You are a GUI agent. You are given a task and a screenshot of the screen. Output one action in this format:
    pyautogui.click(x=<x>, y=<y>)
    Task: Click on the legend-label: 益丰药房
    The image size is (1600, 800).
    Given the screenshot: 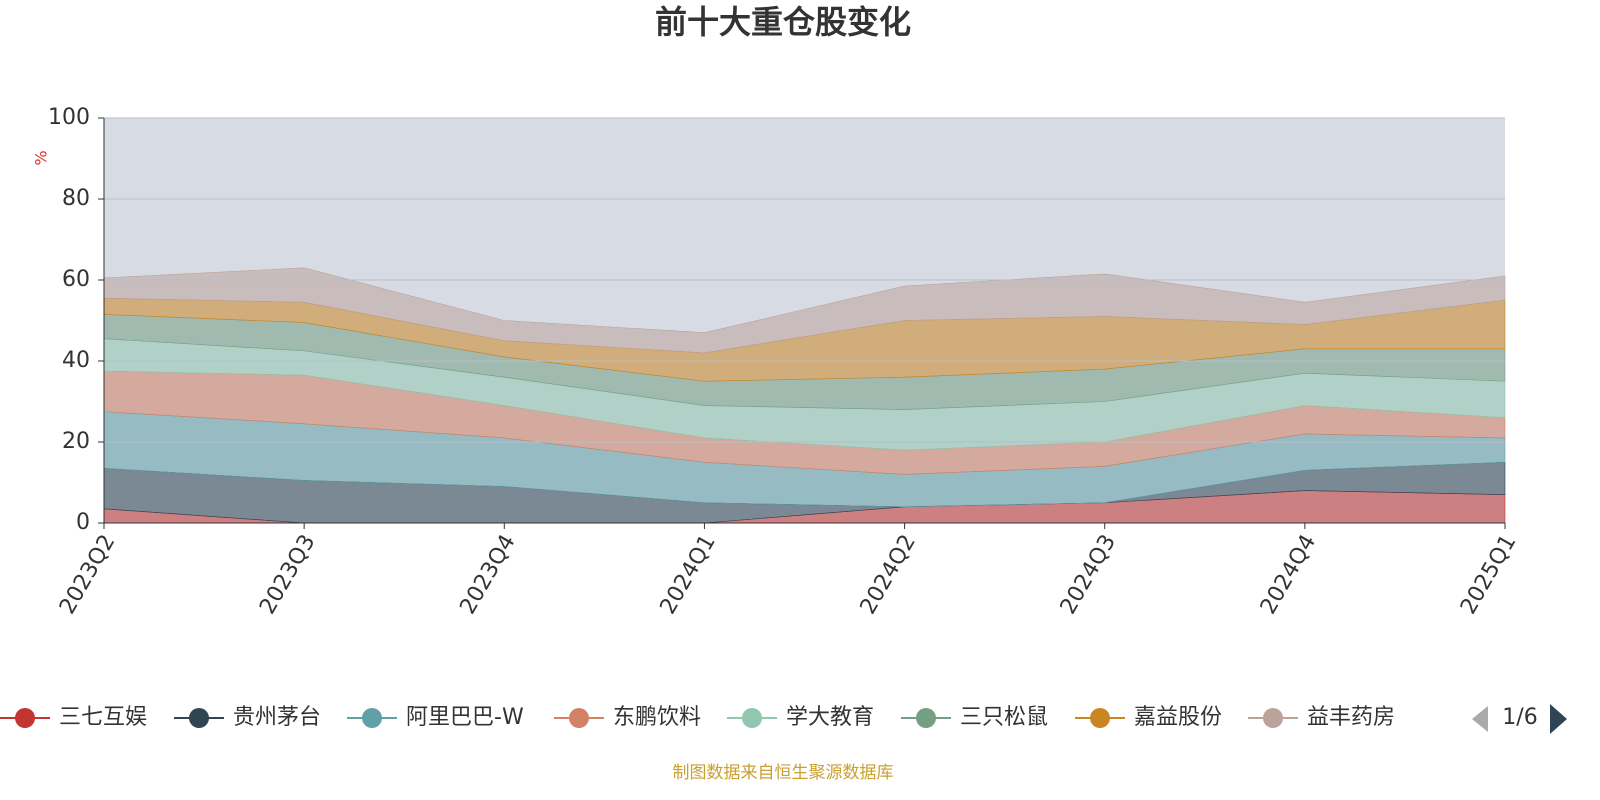 What is the action you would take?
    pyautogui.click(x=1351, y=717)
    